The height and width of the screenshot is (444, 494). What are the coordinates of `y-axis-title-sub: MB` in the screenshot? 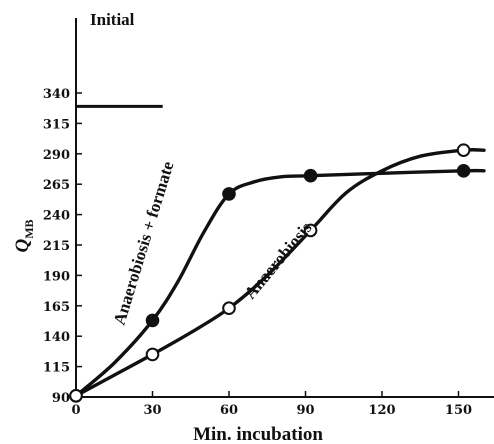 It's located at (29, 228).